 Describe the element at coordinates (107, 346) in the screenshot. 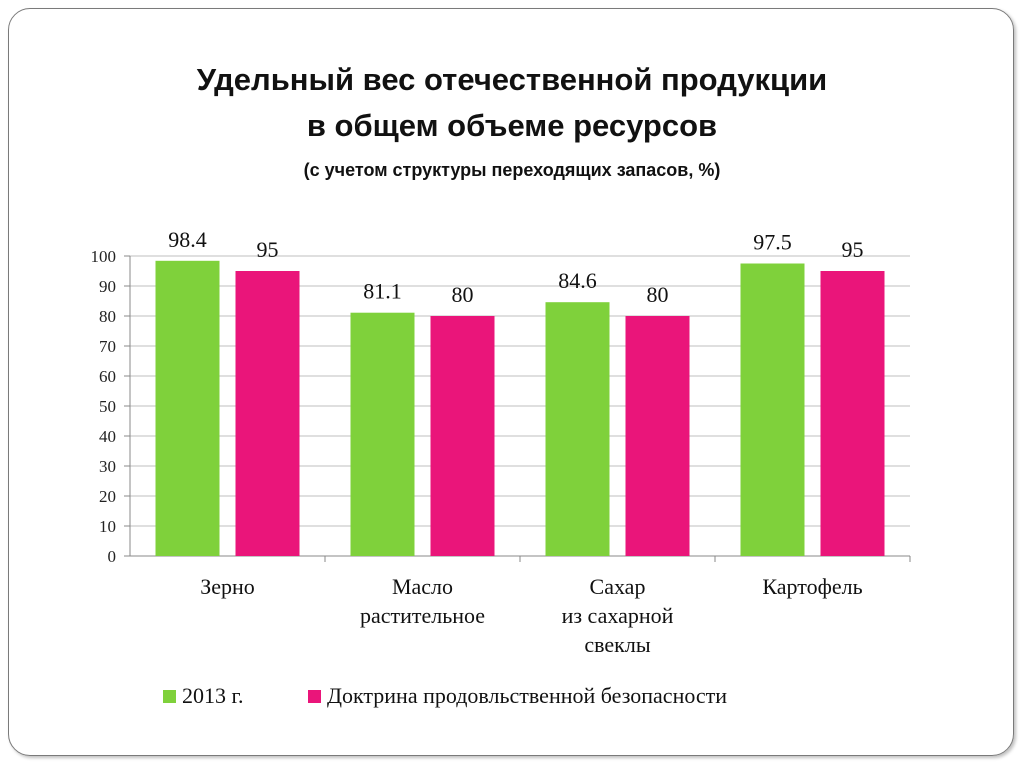

I see `y-tick-label: 70` at that location.